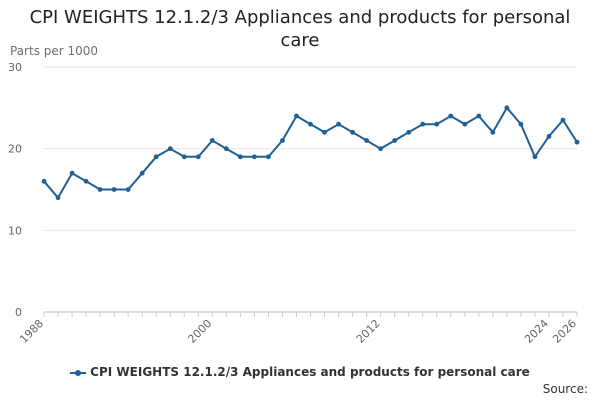 Image resolution: width=600 pixels, height=400 pixels. I want to click on x-tick-label: 2024, so click(536, 331).